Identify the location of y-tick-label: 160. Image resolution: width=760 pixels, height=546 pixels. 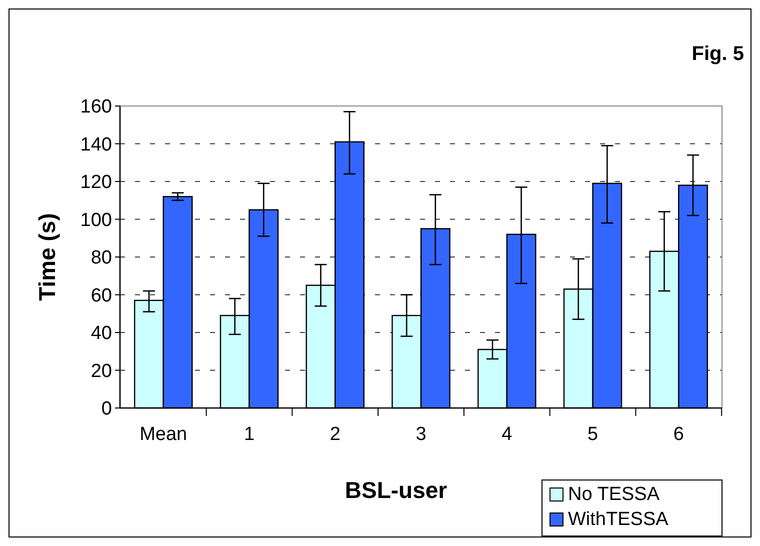
(96, 107).